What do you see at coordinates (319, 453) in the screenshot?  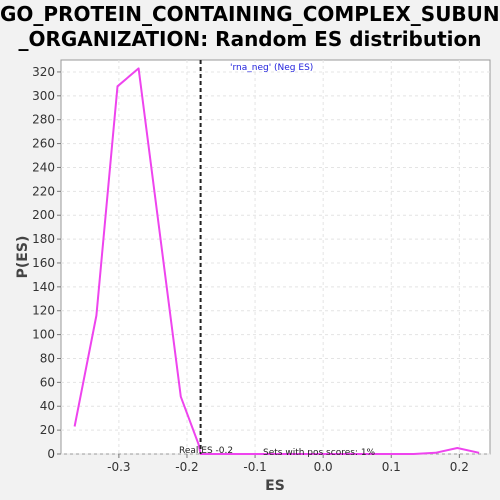 I see `pos-scores-note: Sets with pos scores: 1%` at bounding box center [319, 453].